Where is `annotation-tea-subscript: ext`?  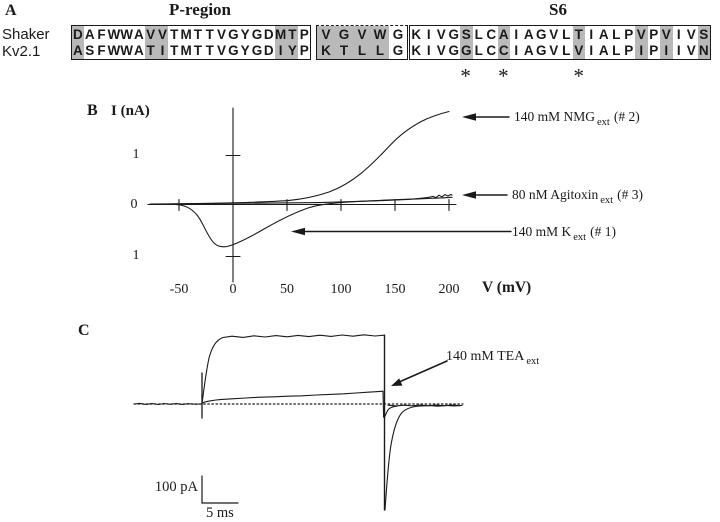
annotation-tea-subscript: ext is located at coordinates (533, 361).